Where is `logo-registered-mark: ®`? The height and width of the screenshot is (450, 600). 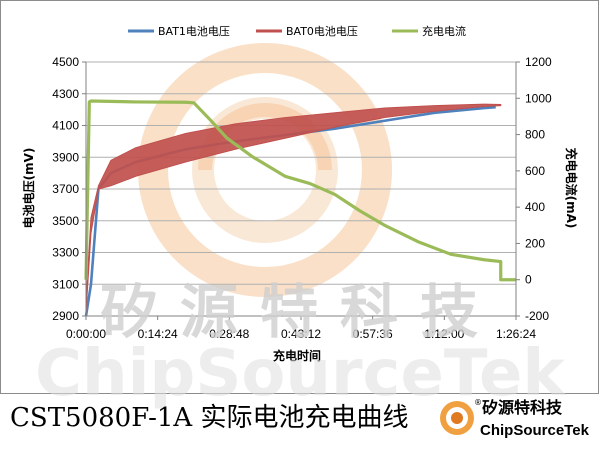 logo-registered-mark: ® is located at coordinates (478, 402).